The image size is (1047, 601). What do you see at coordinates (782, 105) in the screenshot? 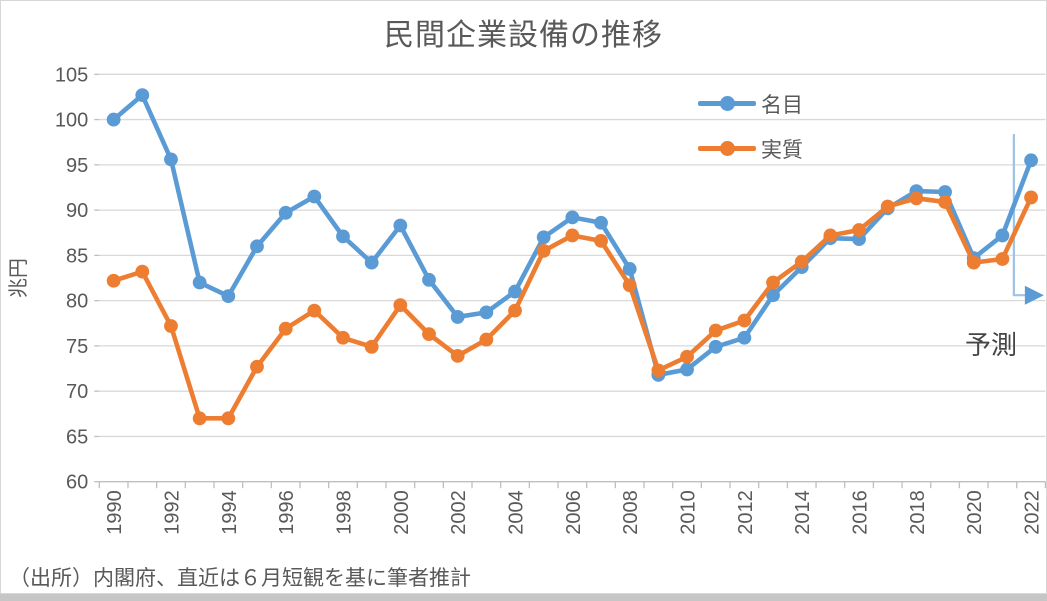
I see `legend-label-nominal: 名目` at bounding box center [782, 105].